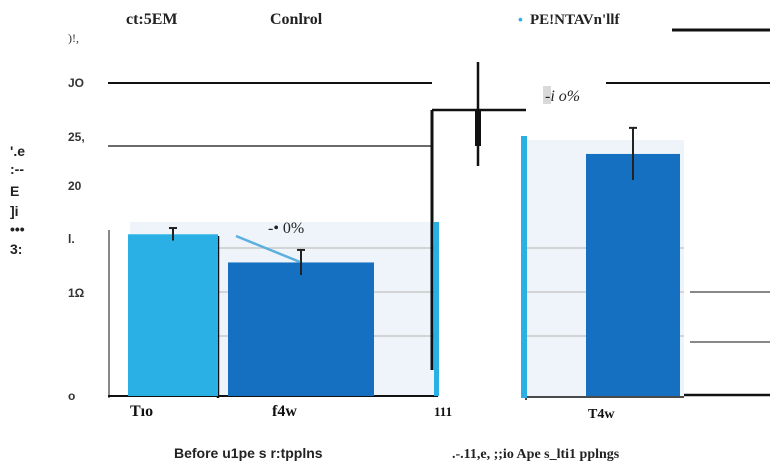  Describe the element at coordinates (73, 38) in the screenshot. I see `header-small: )!,` at that location.